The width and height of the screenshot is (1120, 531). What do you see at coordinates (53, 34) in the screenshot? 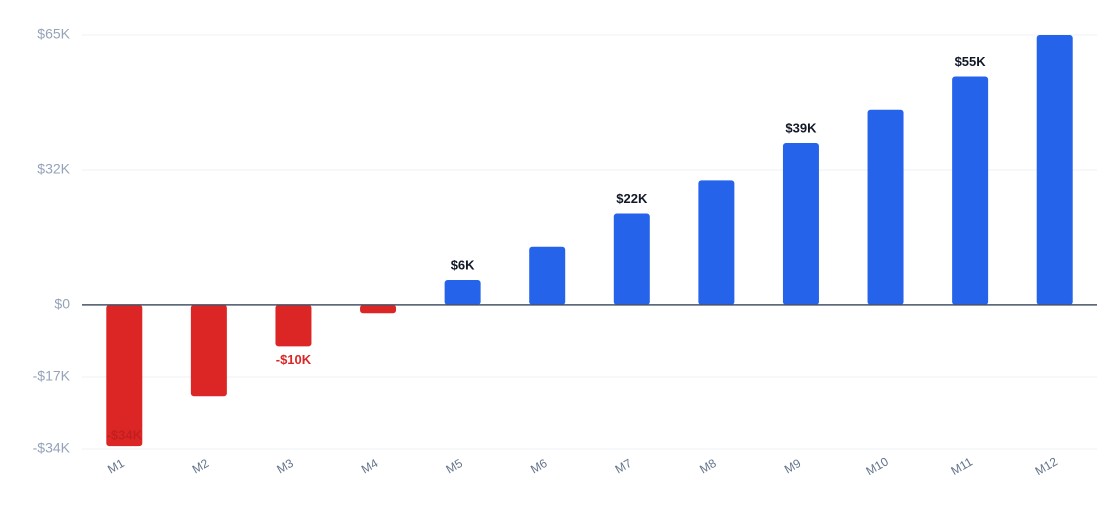
I see `y-tick-label: $65K` at bounding box center [53, 34].